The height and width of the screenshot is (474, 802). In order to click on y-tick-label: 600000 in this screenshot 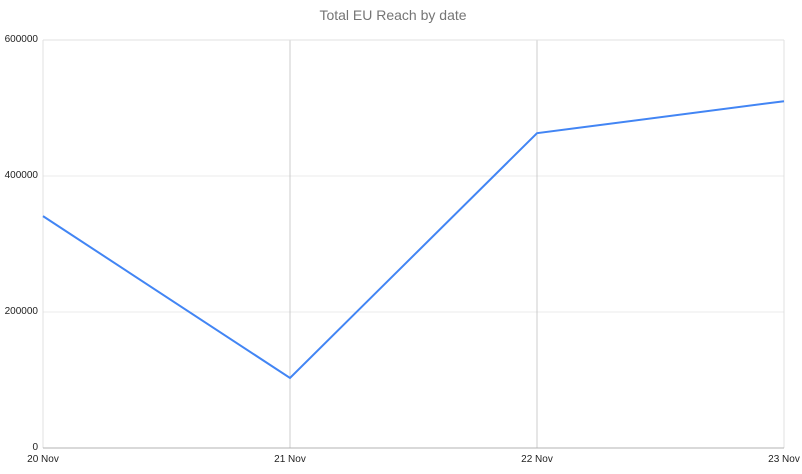, I will do `click(21, 39)`.